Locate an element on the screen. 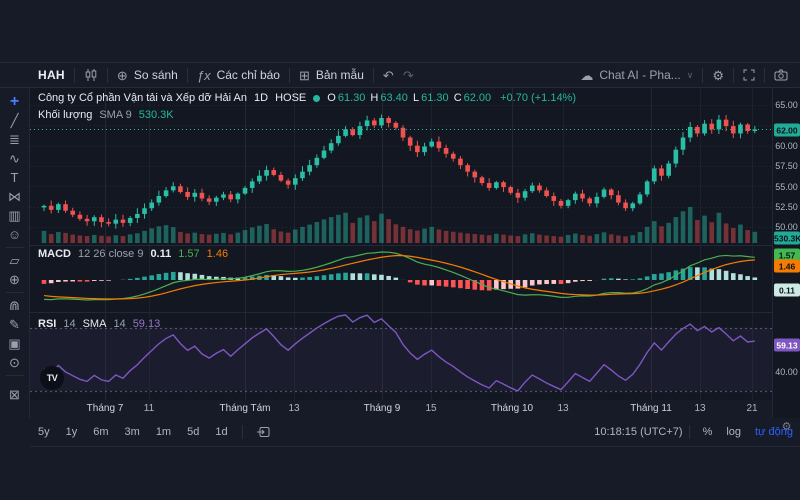 Image resolution: width=800 pixels, height=500 pixels. xabcd-pattern-icon: ⋈ is located at coordinates (14, 196).